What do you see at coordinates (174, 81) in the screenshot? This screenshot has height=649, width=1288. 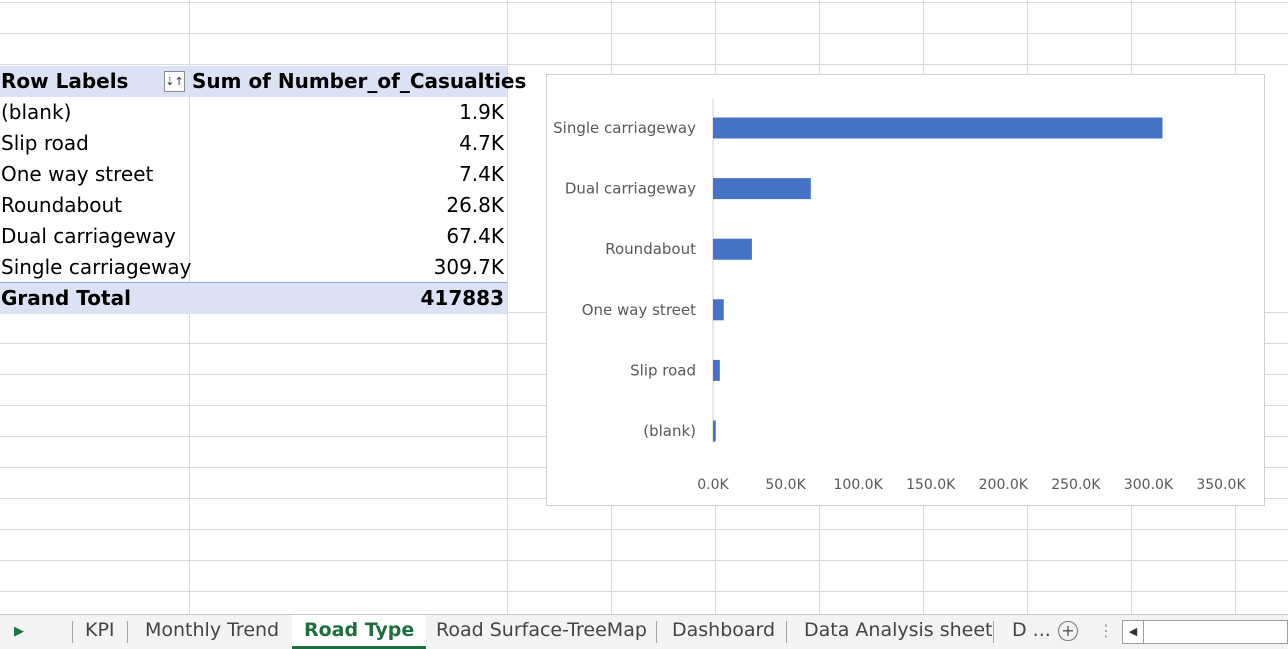 I see `filter-sort-icon: ⇣↑` at bounding box center [174, 81].